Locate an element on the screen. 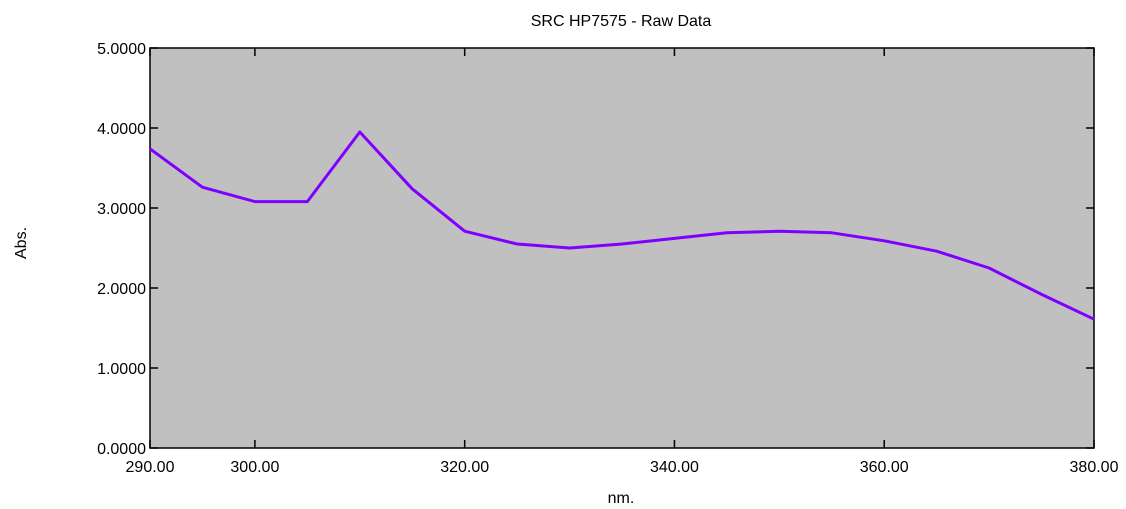 Image resolution: width=1126 pixels, height=509 pixels. y-tick-label: 2.0000 is located at coordinates (121, 289).